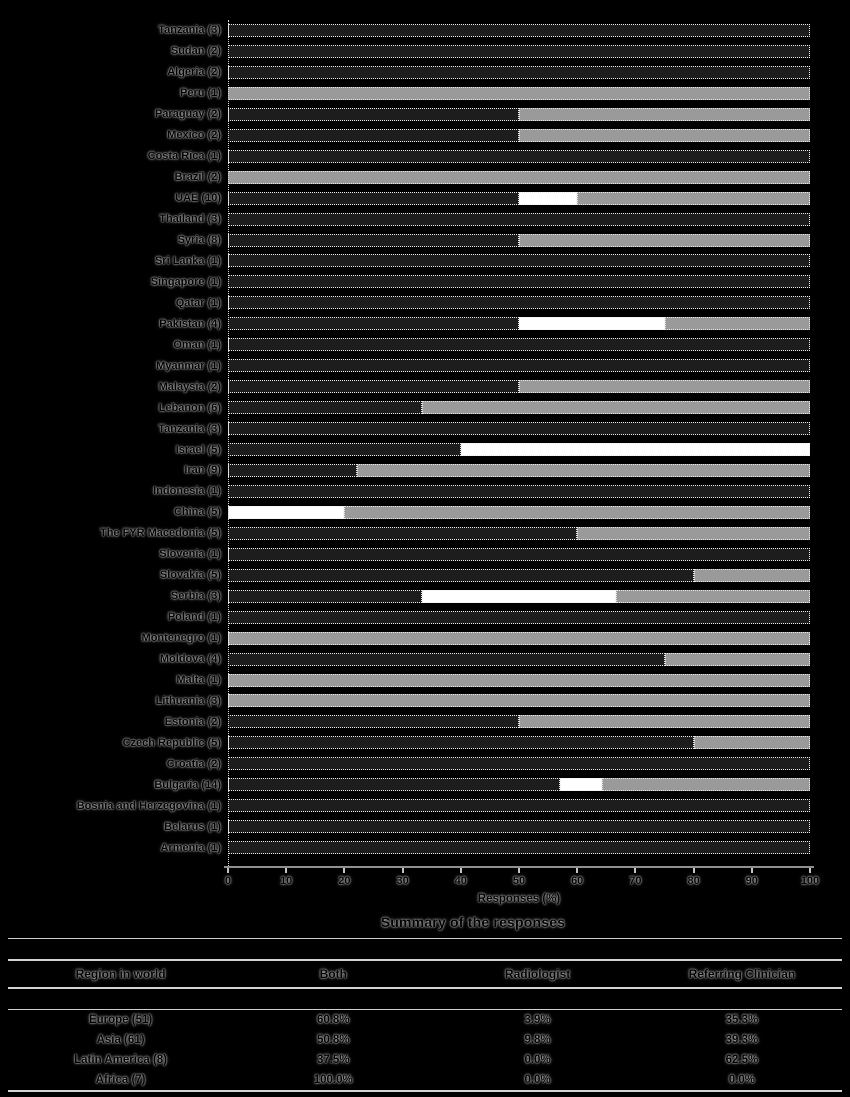 The height and width of the screenshot is (1097, 850). Describe the element at coordinates (228, 443) in the screenshot. I see `y-axis-line` at that location.